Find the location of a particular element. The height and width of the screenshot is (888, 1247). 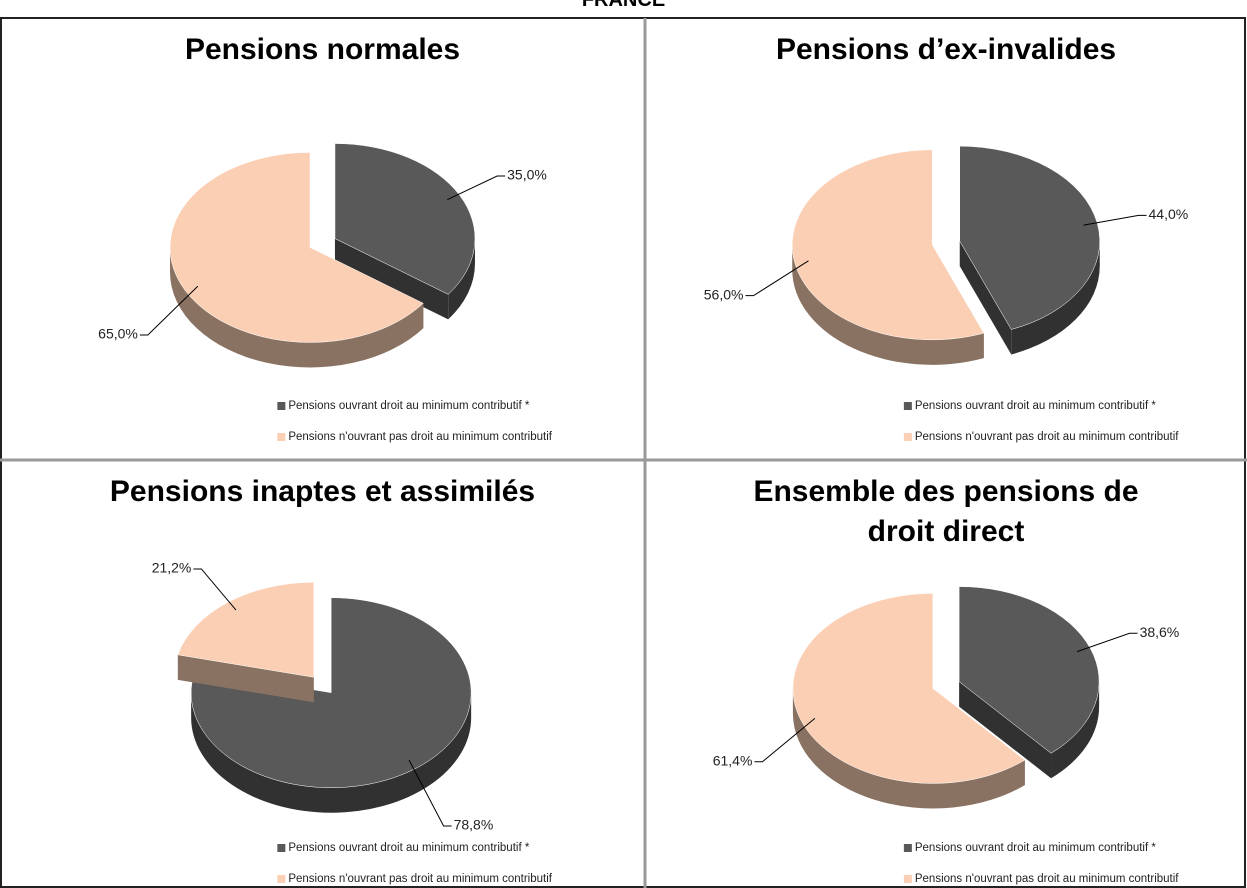

data-label: 21,2% is located at coordinates (172, 568).